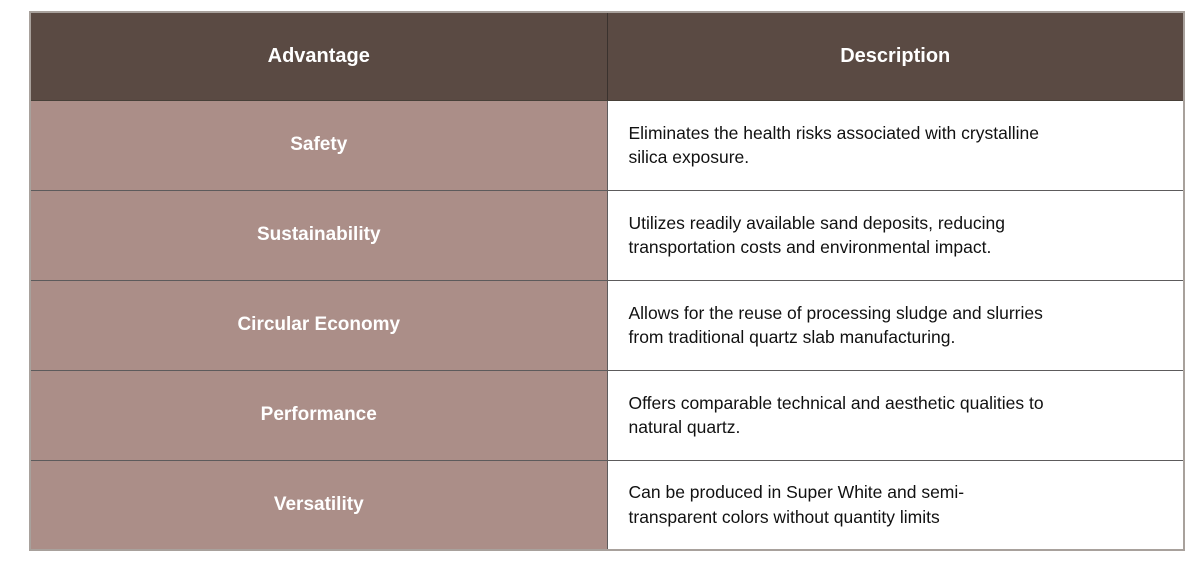 The width and height of the screenshot is (1200, 576). I want to click on advantage-cell: Sustainability, so click(318, 235).